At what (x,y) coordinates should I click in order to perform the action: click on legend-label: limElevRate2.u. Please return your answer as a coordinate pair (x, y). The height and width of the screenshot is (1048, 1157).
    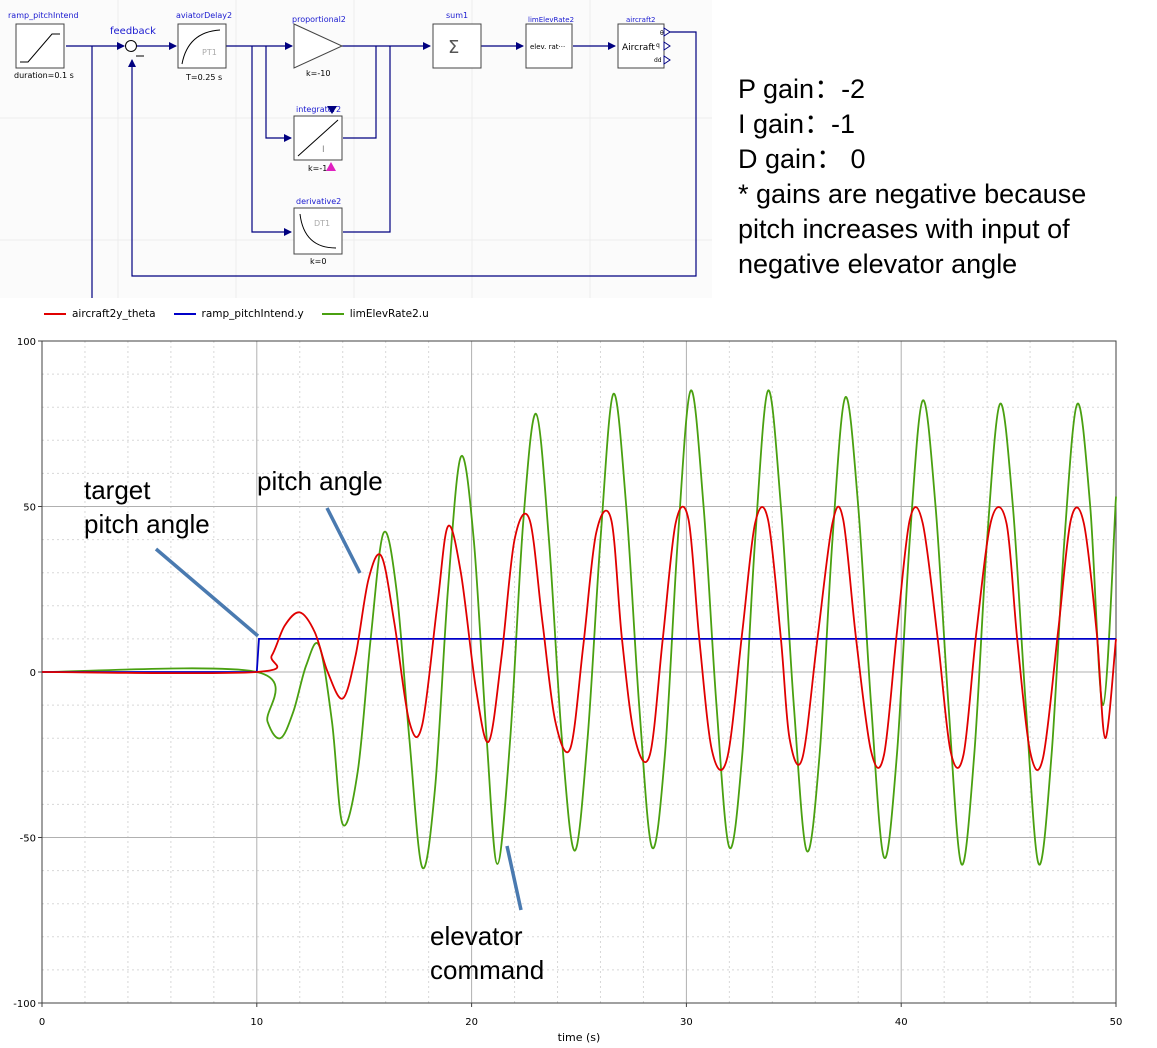
    Looking at the image, I should click on (389, 314).